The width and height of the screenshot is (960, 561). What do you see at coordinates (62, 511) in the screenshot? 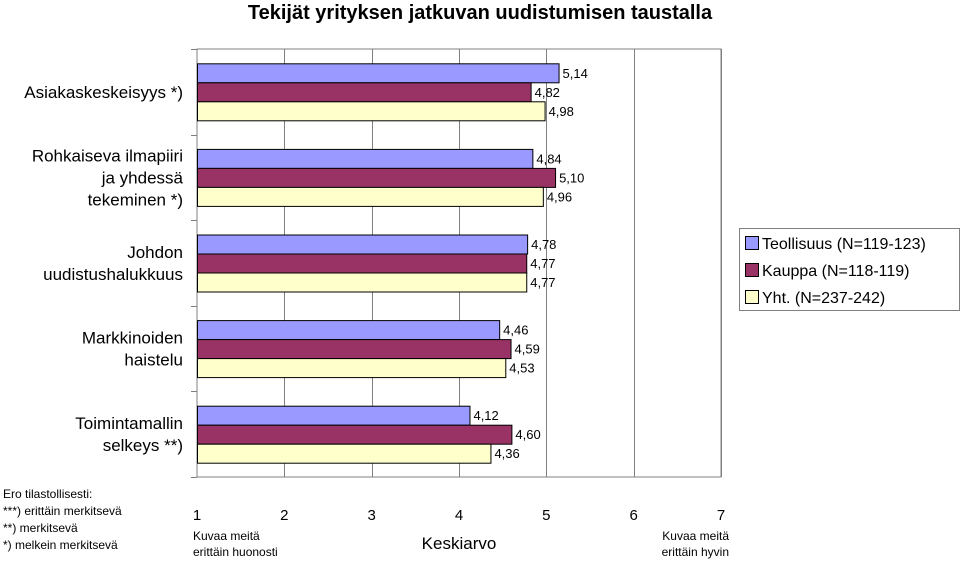
I see `footnote: ***) erittäin merkitsevä` at bounding box center [62, 511].